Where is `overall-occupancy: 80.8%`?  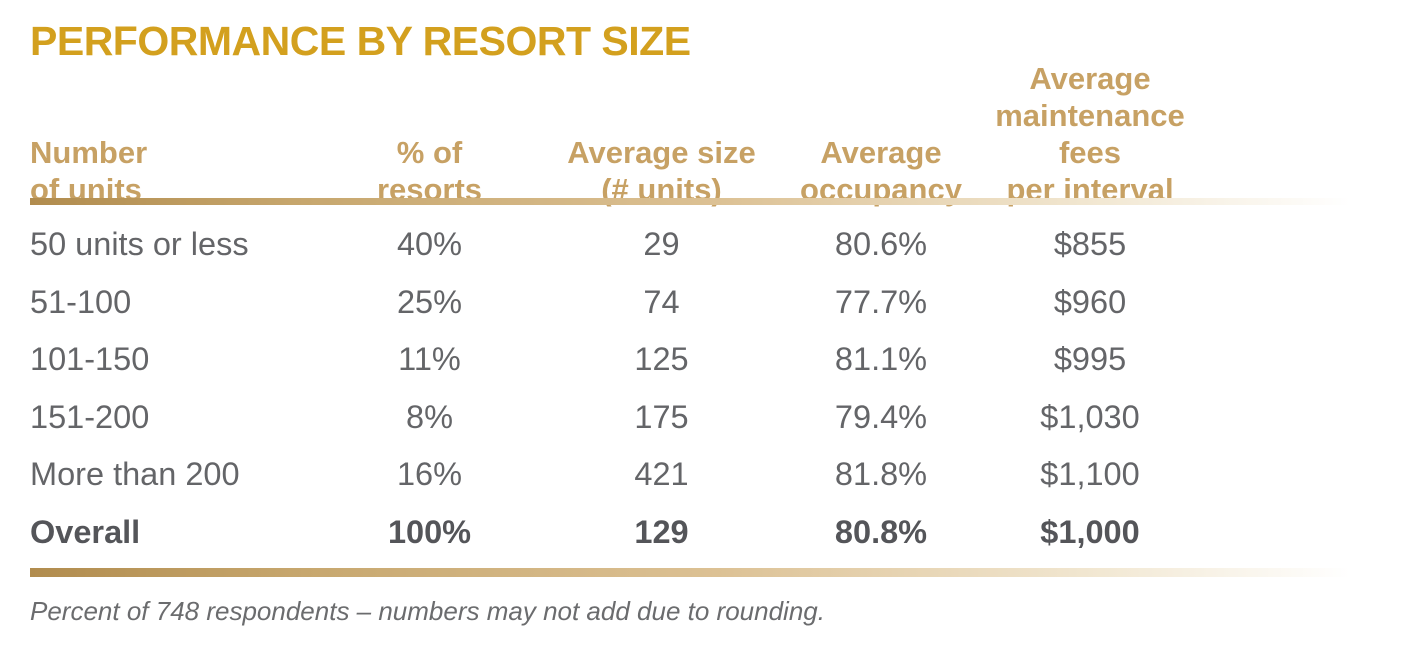 overall-occupancy: 80.8% is located at coordinates (881, 531).